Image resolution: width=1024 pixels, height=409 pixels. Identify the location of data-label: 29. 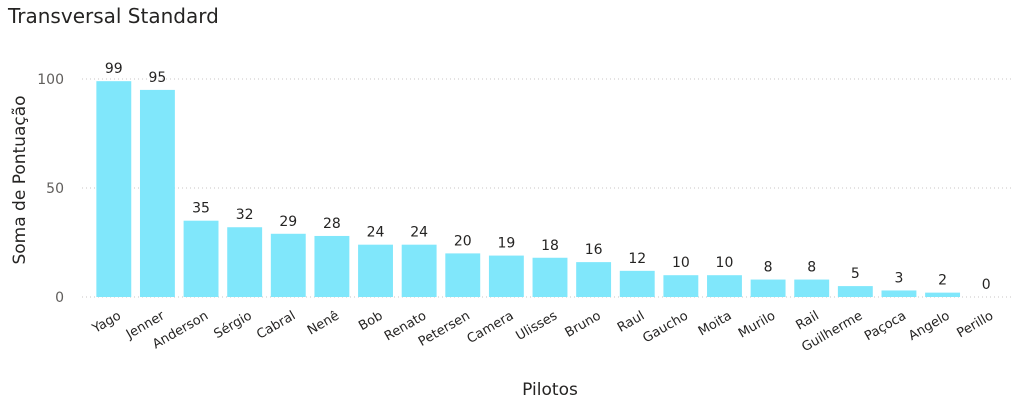
(288, 222).